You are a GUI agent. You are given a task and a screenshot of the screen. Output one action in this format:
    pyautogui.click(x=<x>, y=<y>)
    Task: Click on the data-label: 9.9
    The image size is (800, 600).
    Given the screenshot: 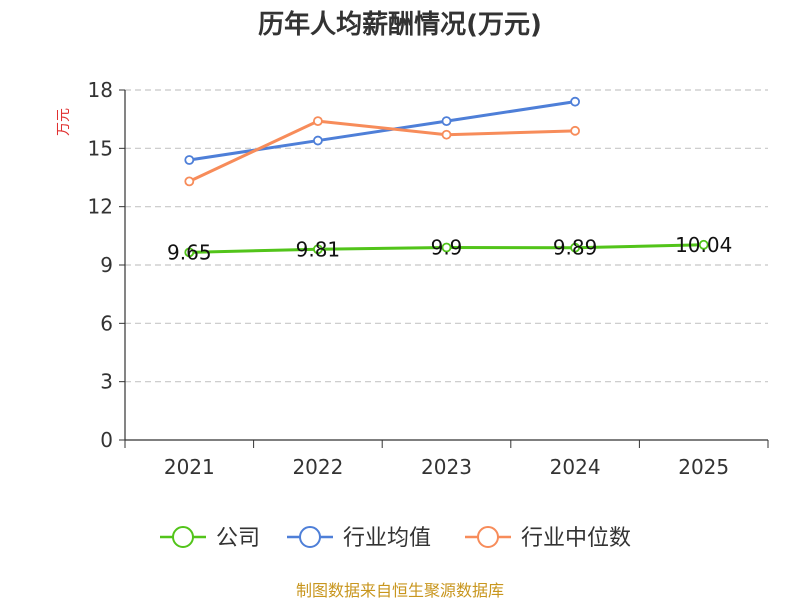 What is the action you would take?
    pyautogui.click(x=447, y=248)
    